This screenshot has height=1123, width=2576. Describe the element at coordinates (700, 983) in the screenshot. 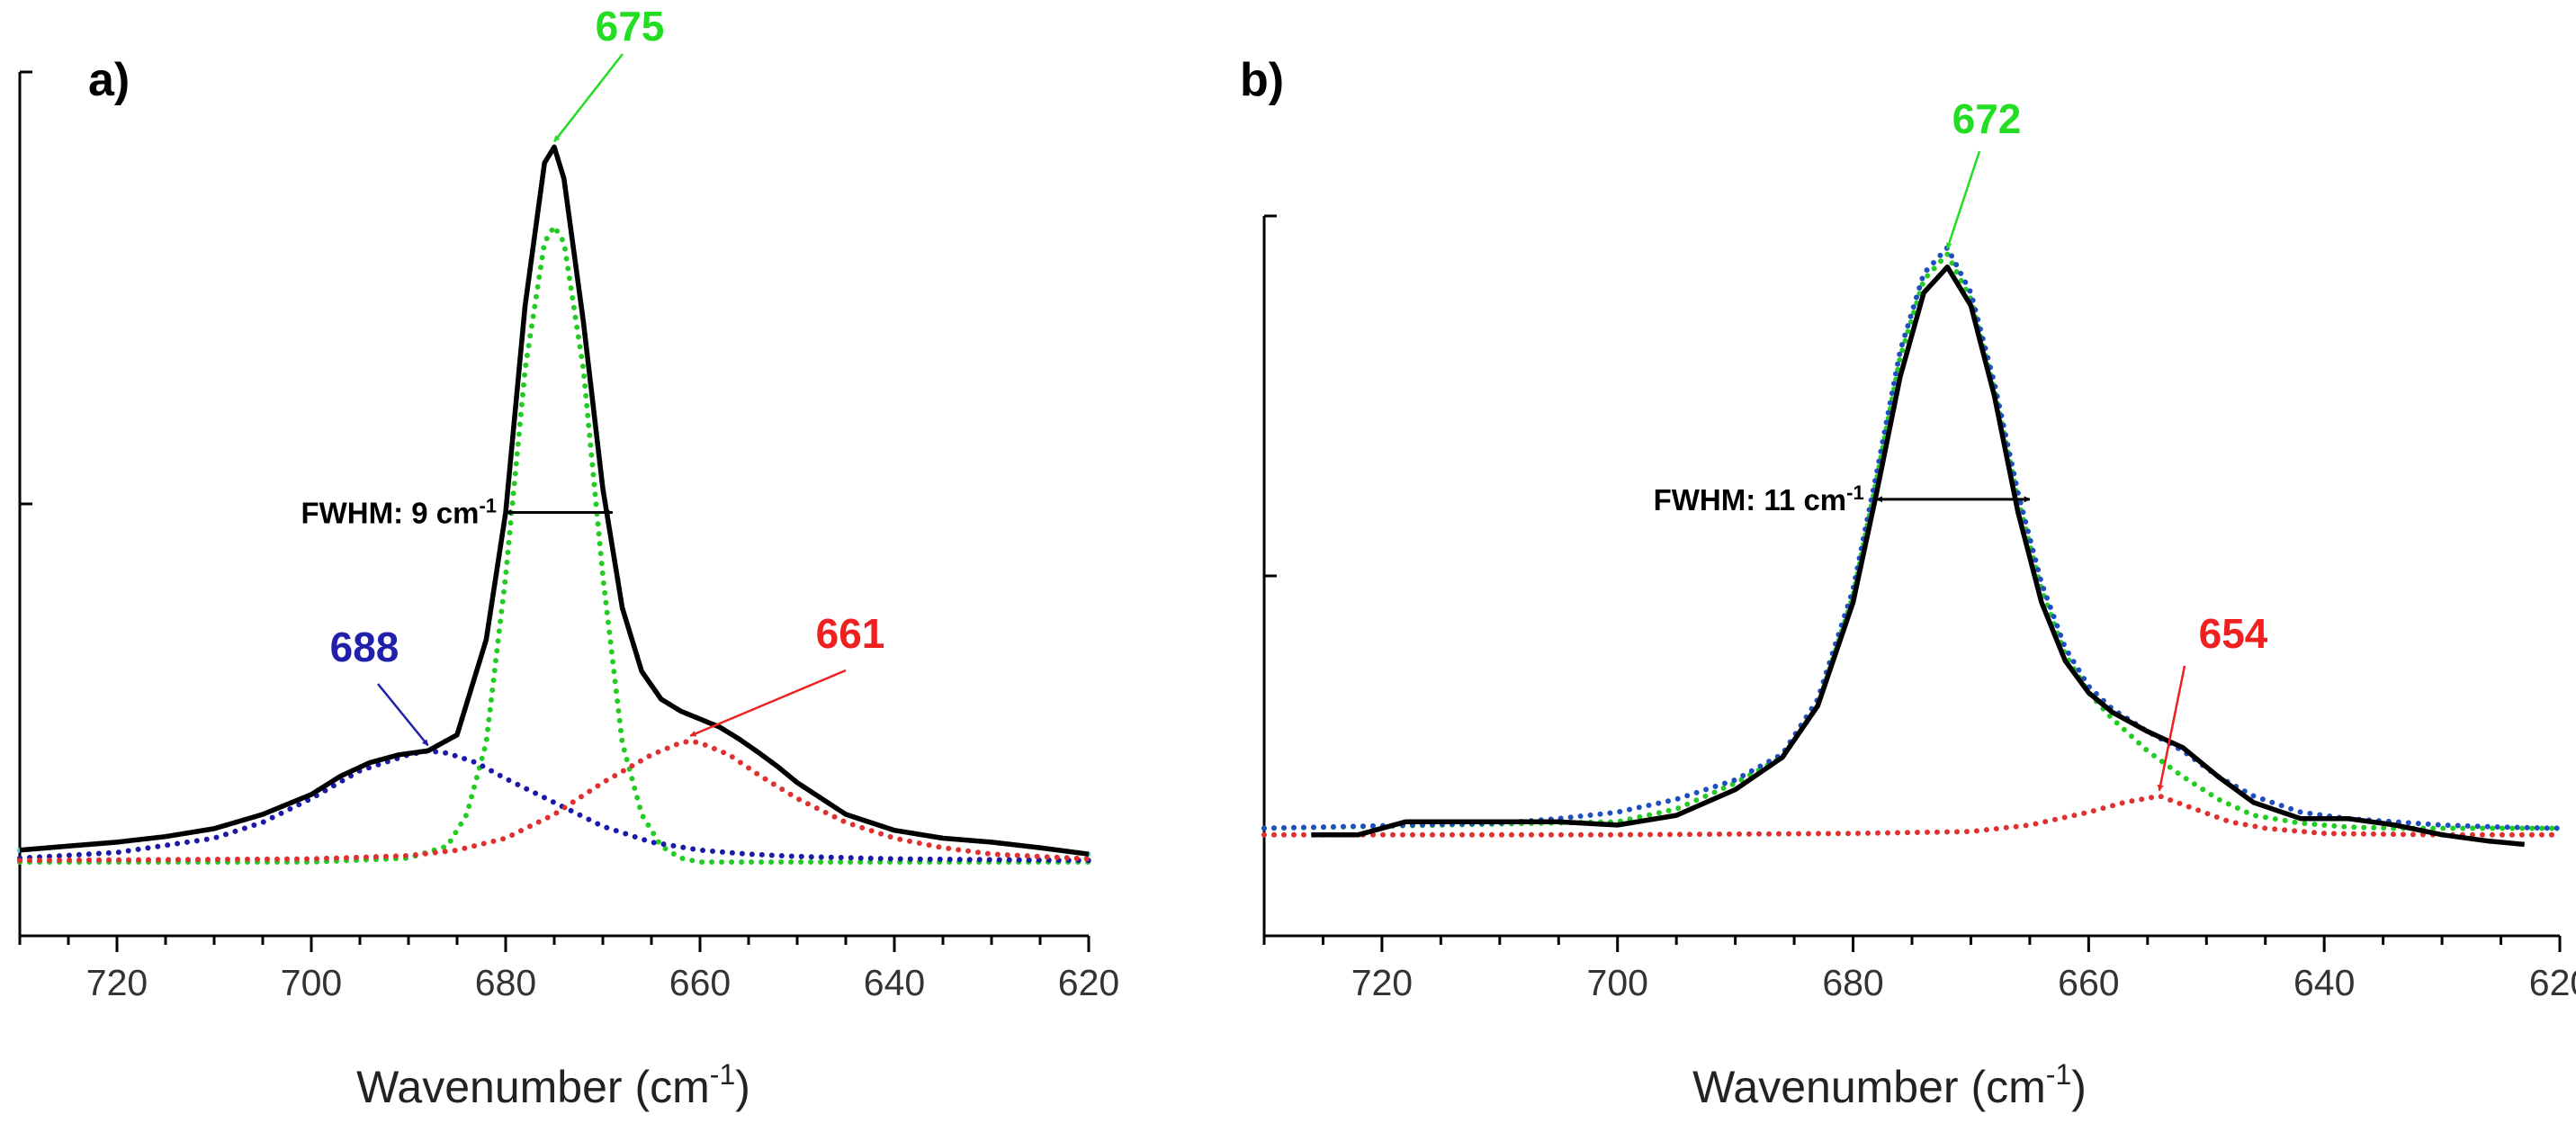

I see `panel-a-x-tick-label: 660` at that location.